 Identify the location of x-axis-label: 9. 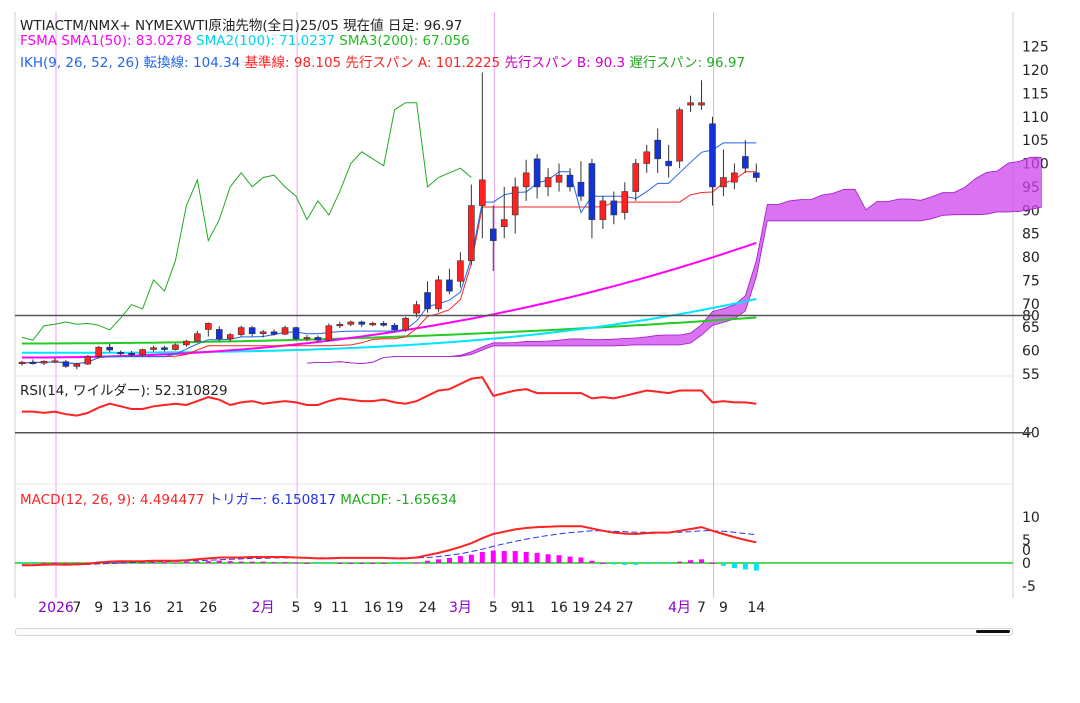
(515, 608).